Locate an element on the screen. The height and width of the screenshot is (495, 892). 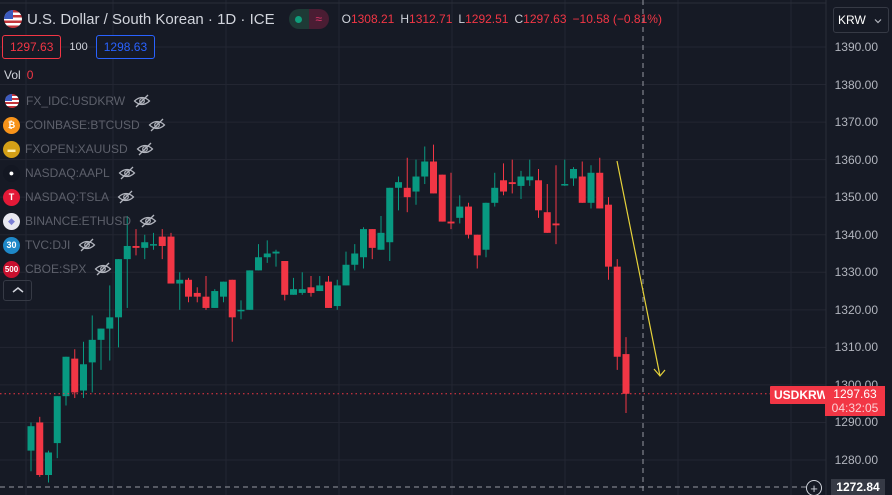
legend-symbol: NASDAQ:AAPL is located at coordinates (67, 173).